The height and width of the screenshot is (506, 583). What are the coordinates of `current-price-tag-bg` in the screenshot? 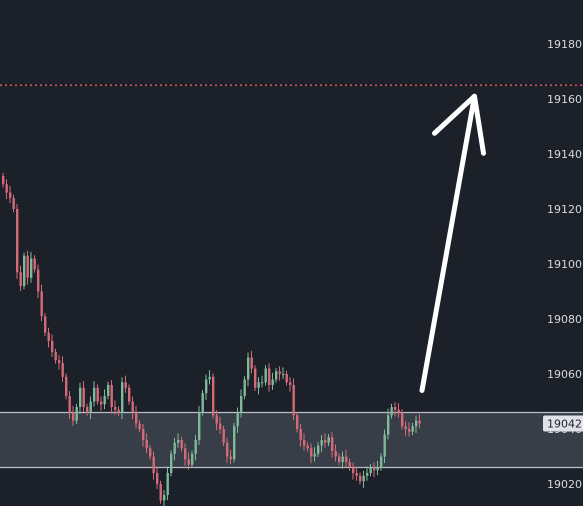 It's located at (563, 423).